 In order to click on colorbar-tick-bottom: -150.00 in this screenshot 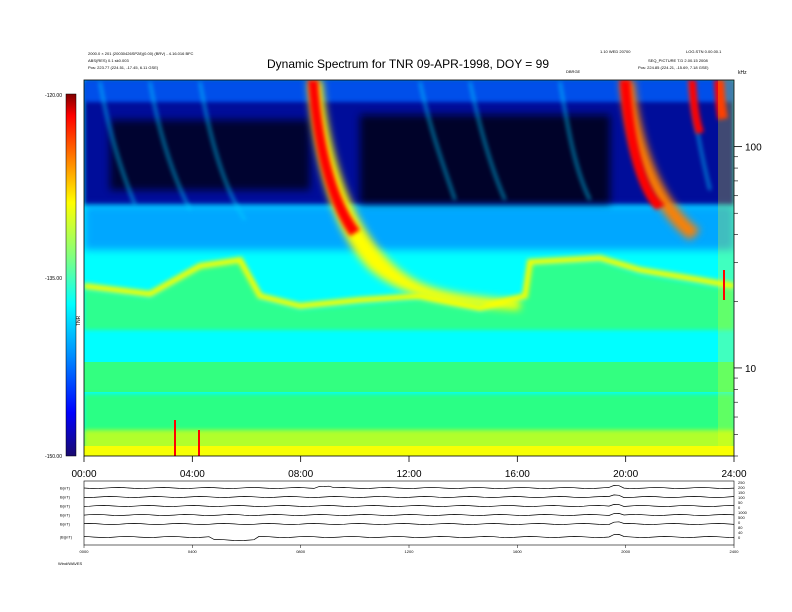, I will do `click(53, 457)`.